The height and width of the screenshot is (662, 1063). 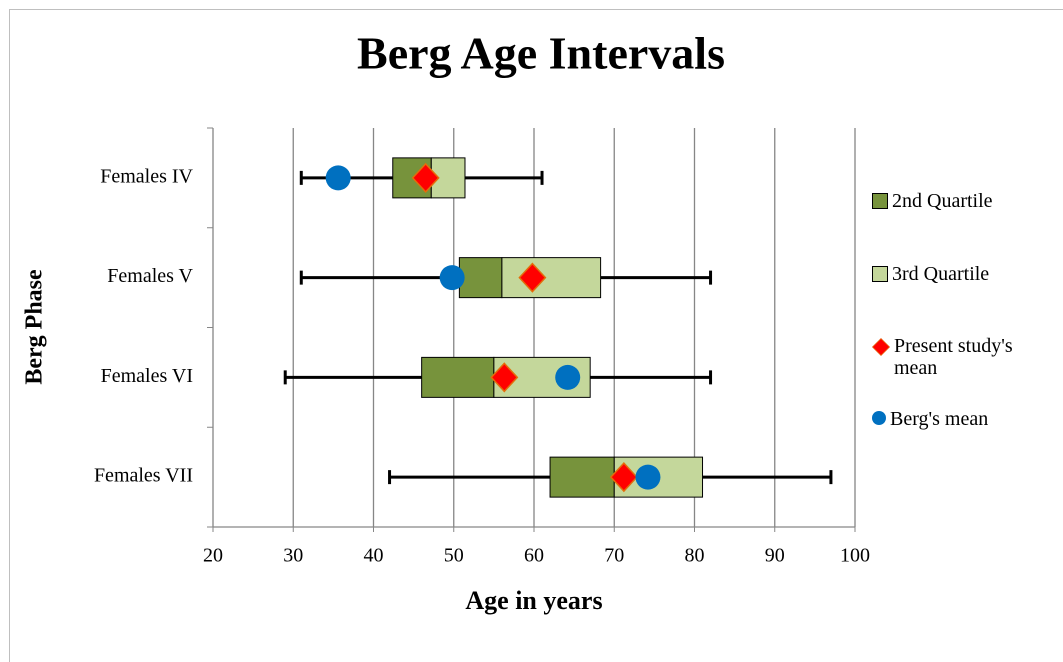 I want to click on x-tick-label: 40, so click(x=374, y=556).